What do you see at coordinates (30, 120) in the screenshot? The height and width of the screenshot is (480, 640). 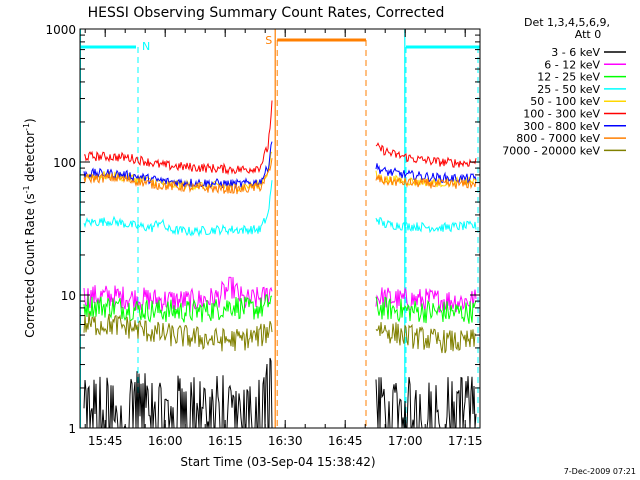 I see `y-axis-label-part: )` at bounding box center [30, 120].